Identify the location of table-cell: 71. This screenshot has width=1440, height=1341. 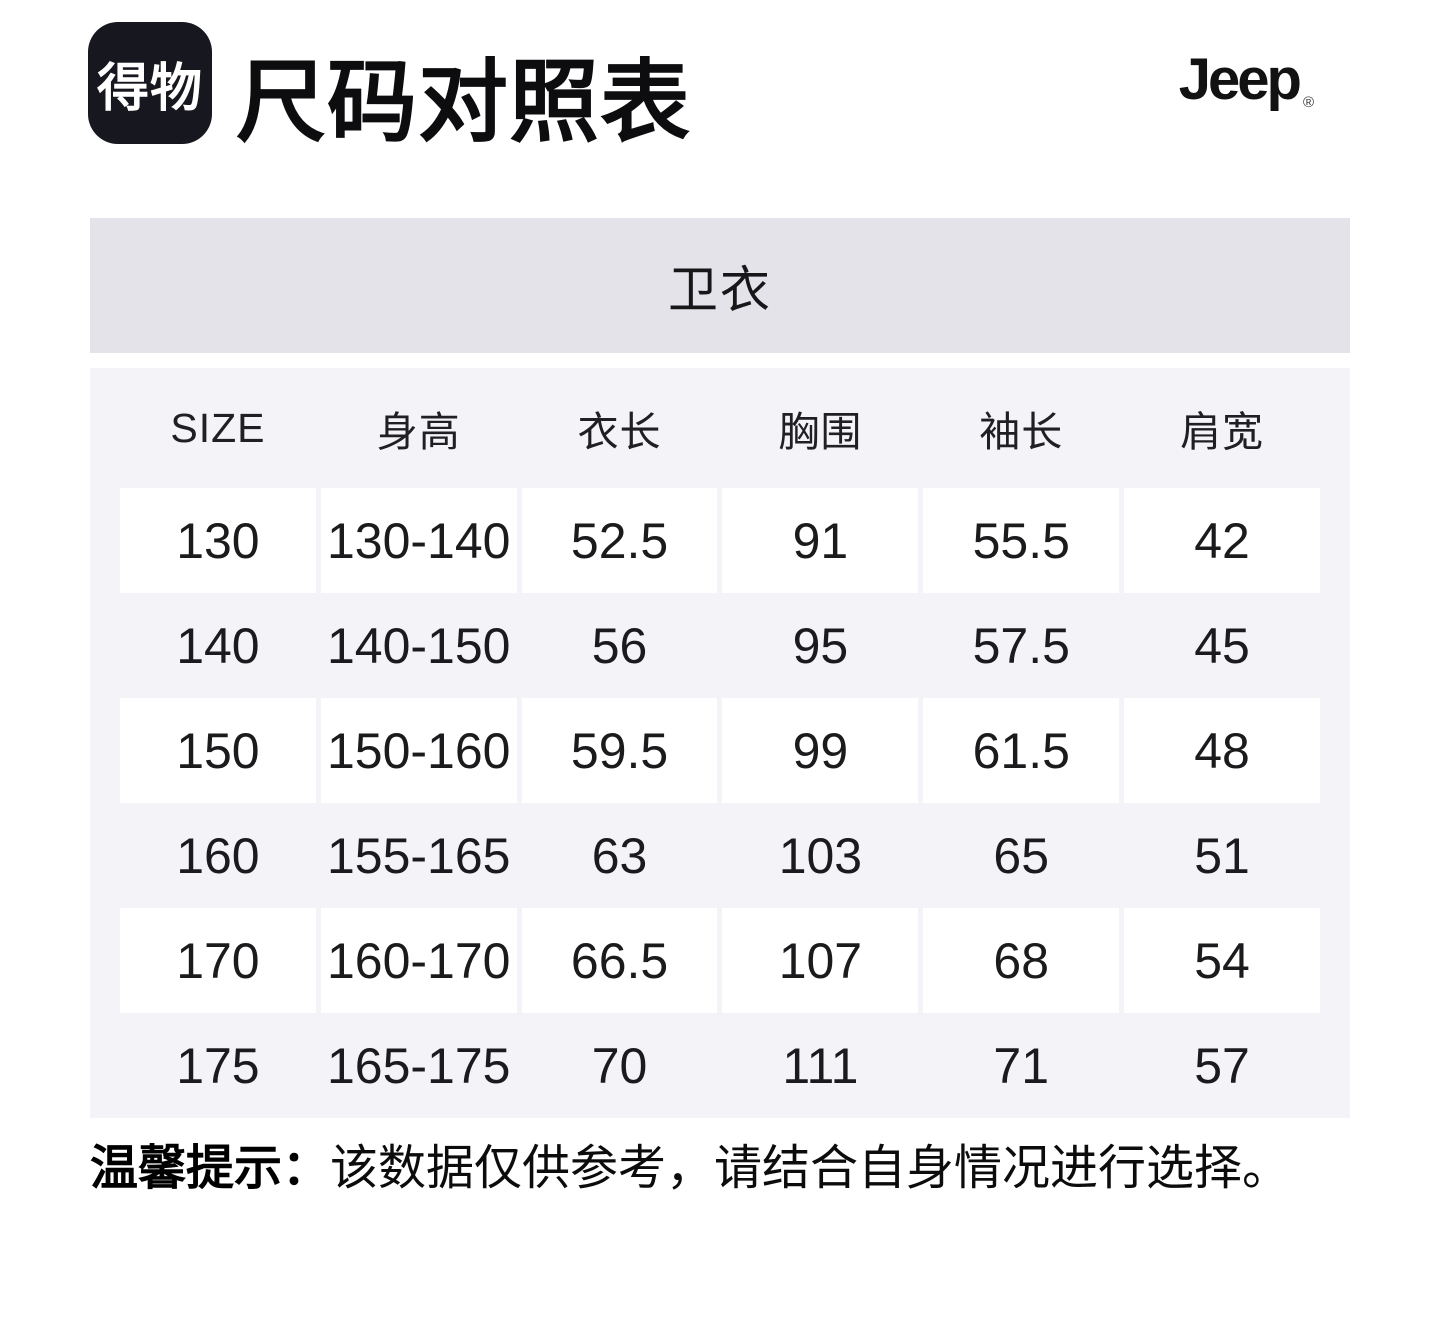
(1021, 1065).